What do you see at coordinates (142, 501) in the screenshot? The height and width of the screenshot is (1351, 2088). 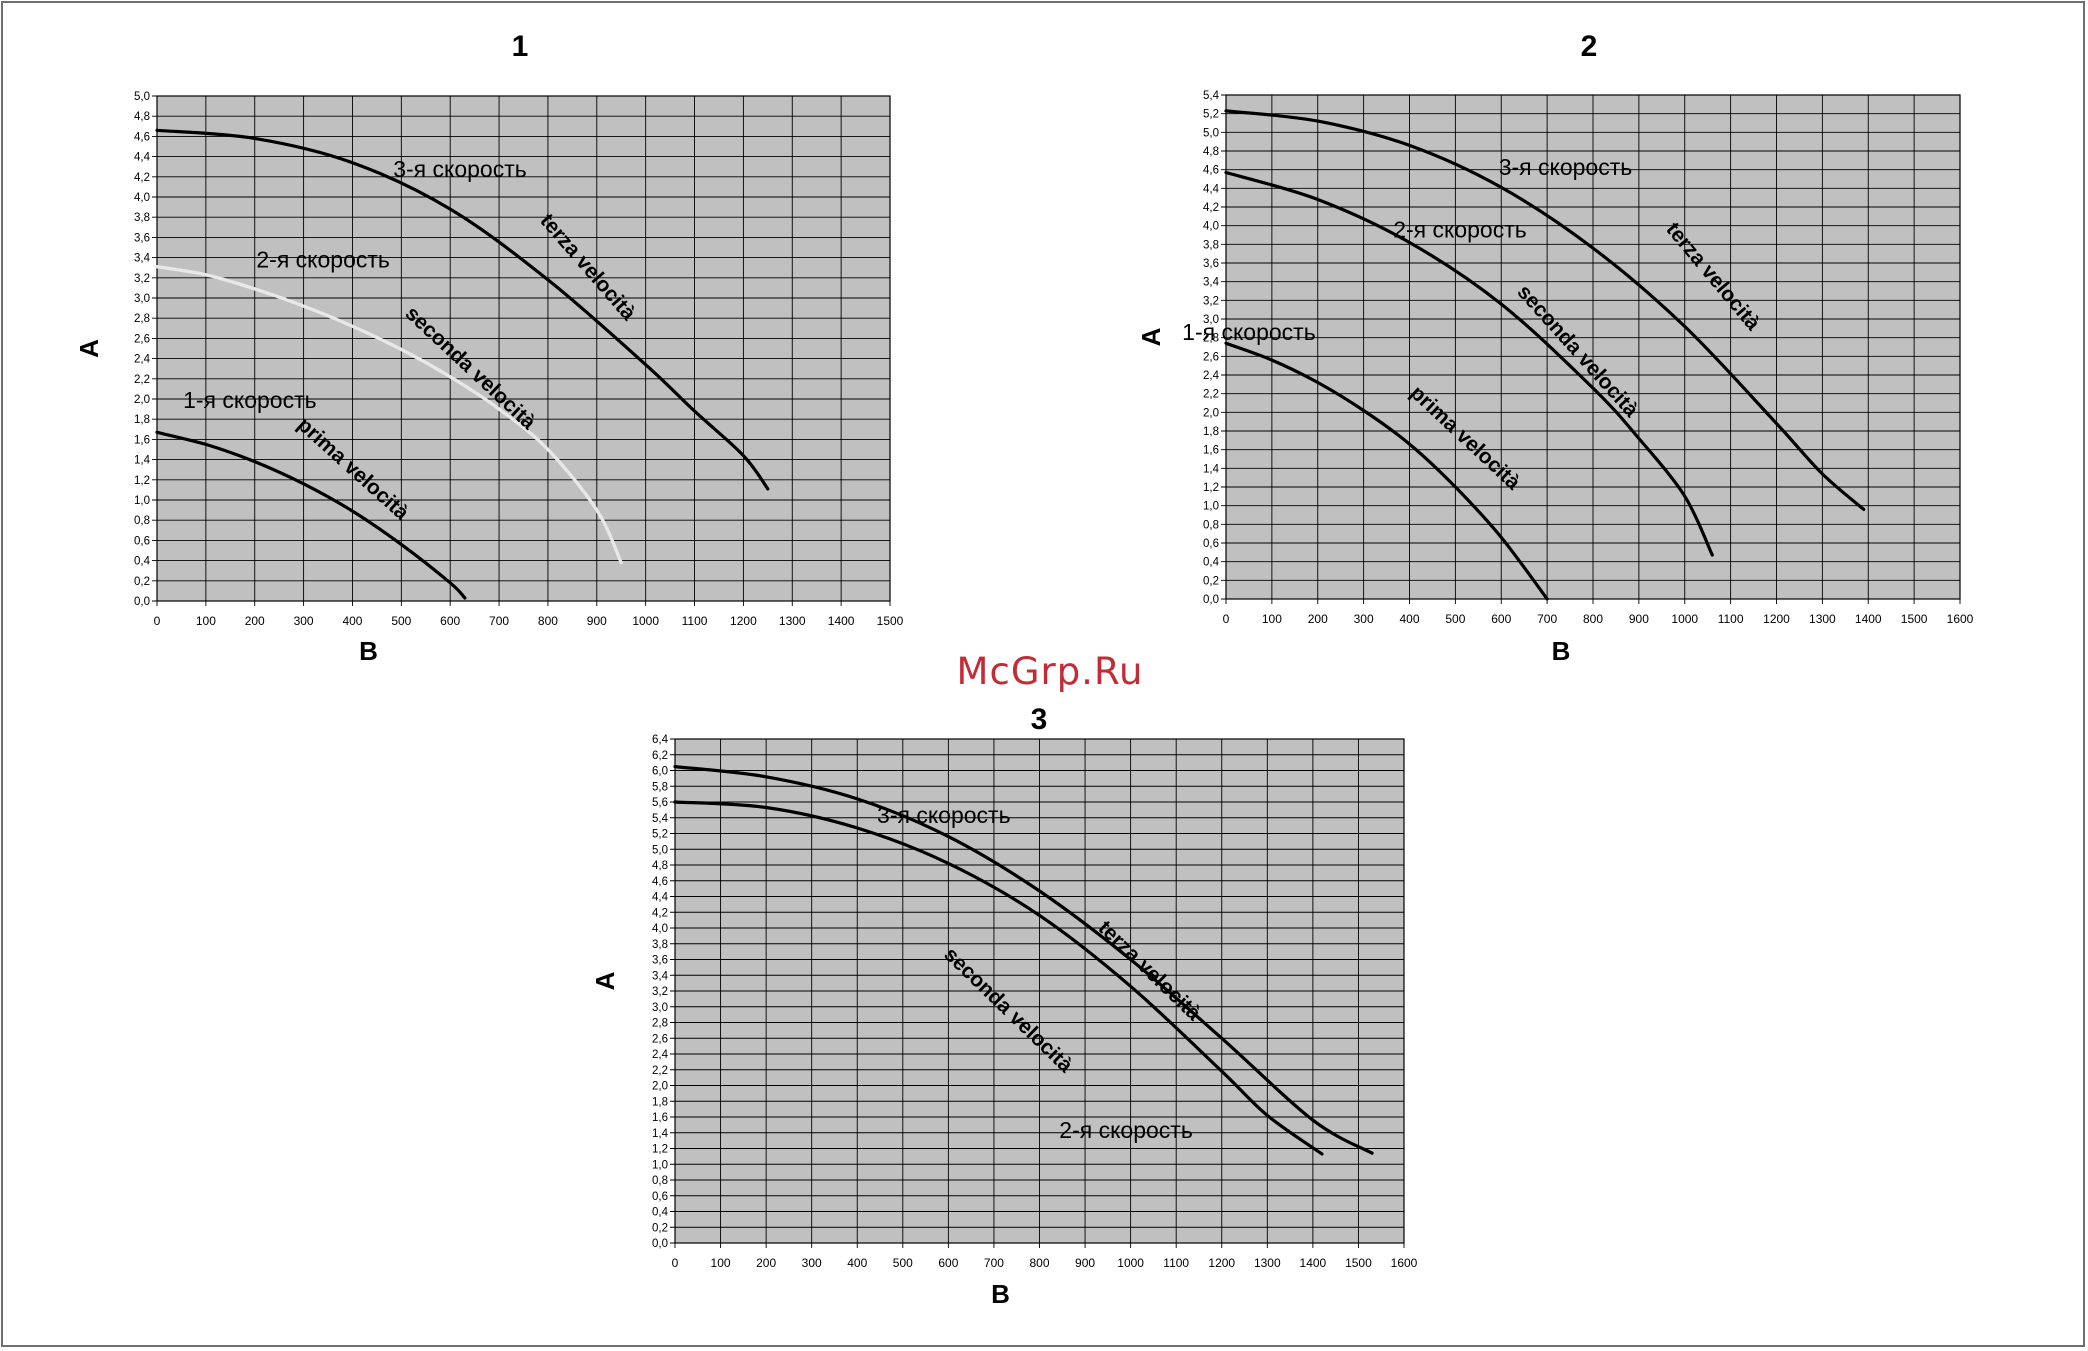 I see `y-tick-label: 1,0` at bounding box center [142, 501].